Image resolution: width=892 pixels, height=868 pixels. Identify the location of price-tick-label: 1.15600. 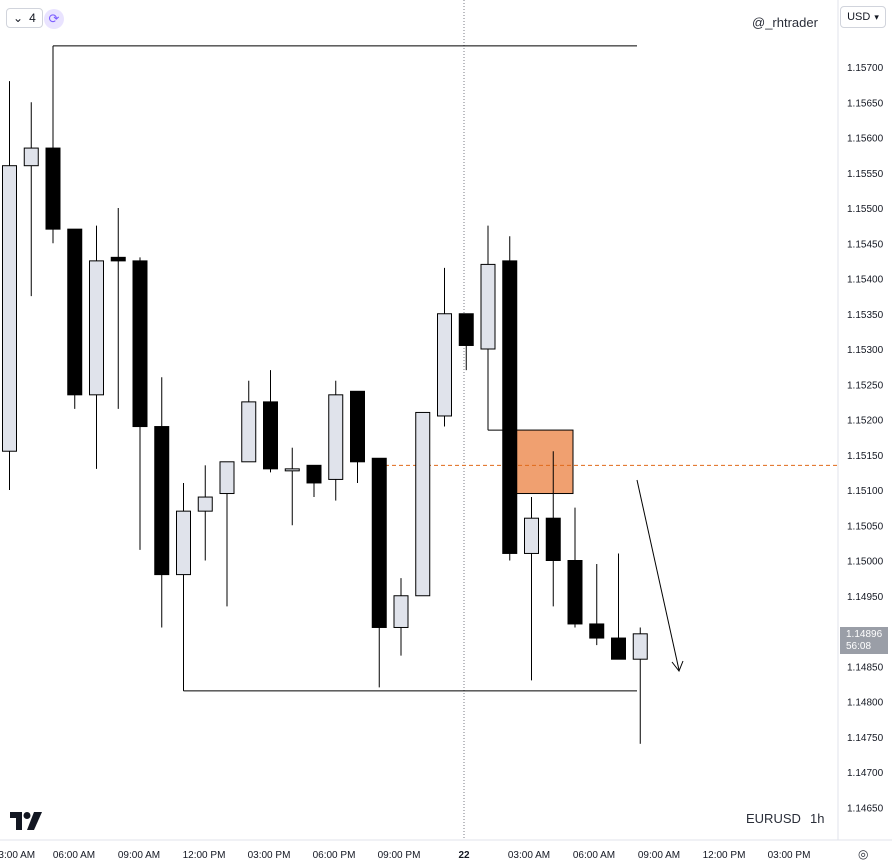
(865, 139).